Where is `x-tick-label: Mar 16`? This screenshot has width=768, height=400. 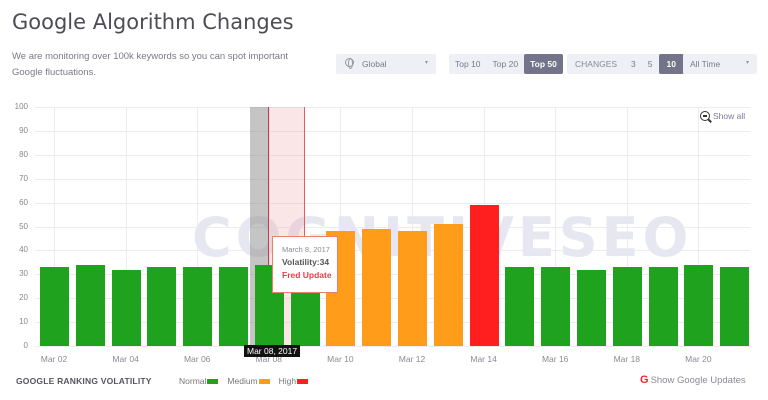 x-tick-label: Mar 16 is located at coordinates (555, 359).